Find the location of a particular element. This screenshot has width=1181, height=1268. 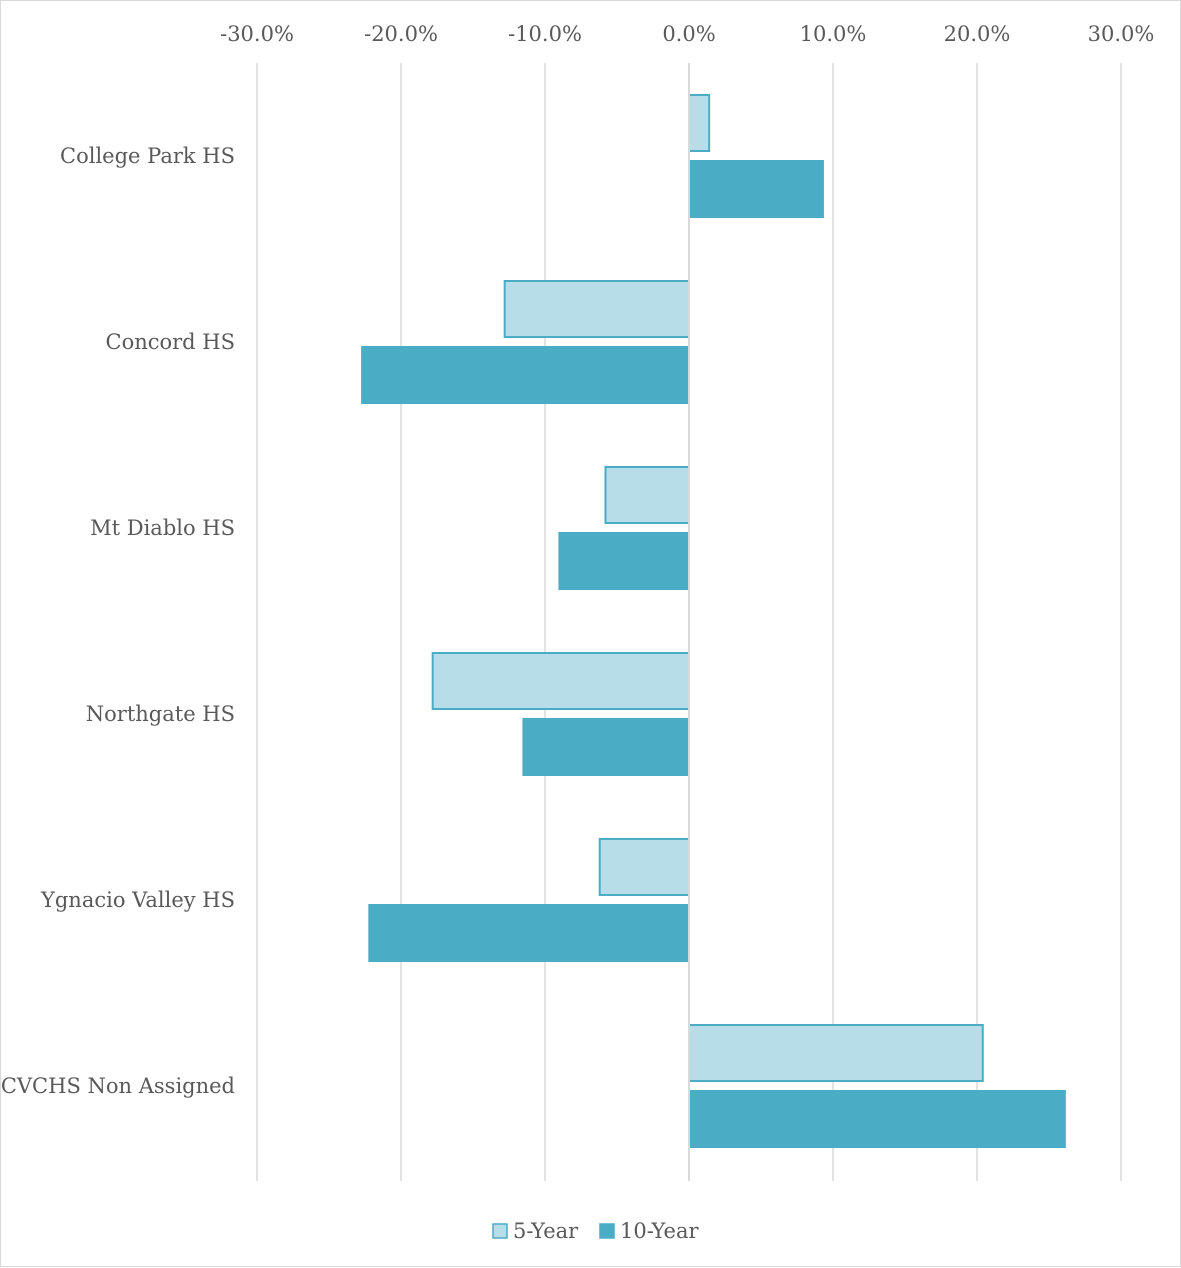

legend-label: 5-Year is located at coordinates (546, 1231).